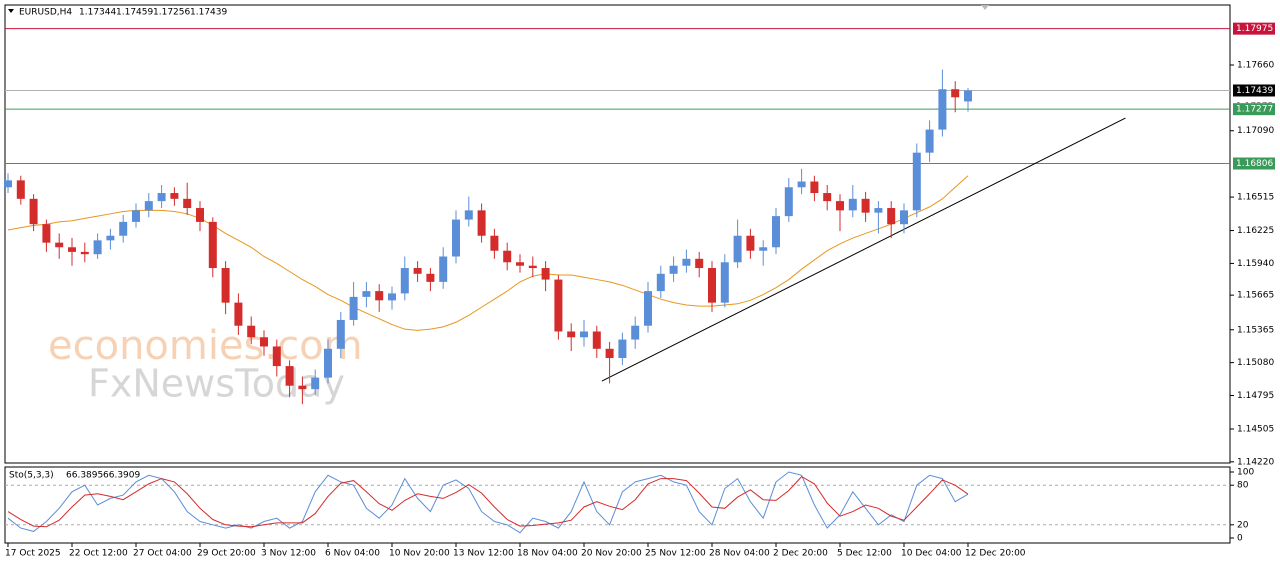 The image size is (1280, 567). Describe the element at coordinates (1255, 396) in the screenshot. I see `y-tick-label: 1.14795` at that location.